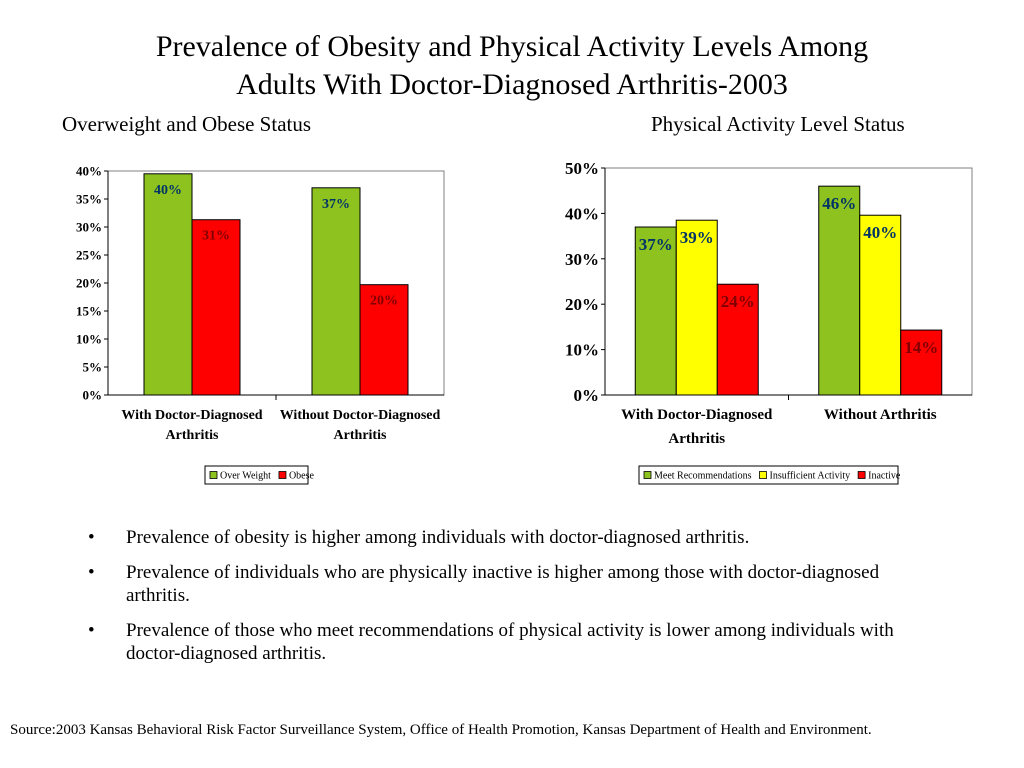 Image resolution: width=1024 pixels, height=768 pixels. I want to click on right-chart-legend, so click(768, 475).